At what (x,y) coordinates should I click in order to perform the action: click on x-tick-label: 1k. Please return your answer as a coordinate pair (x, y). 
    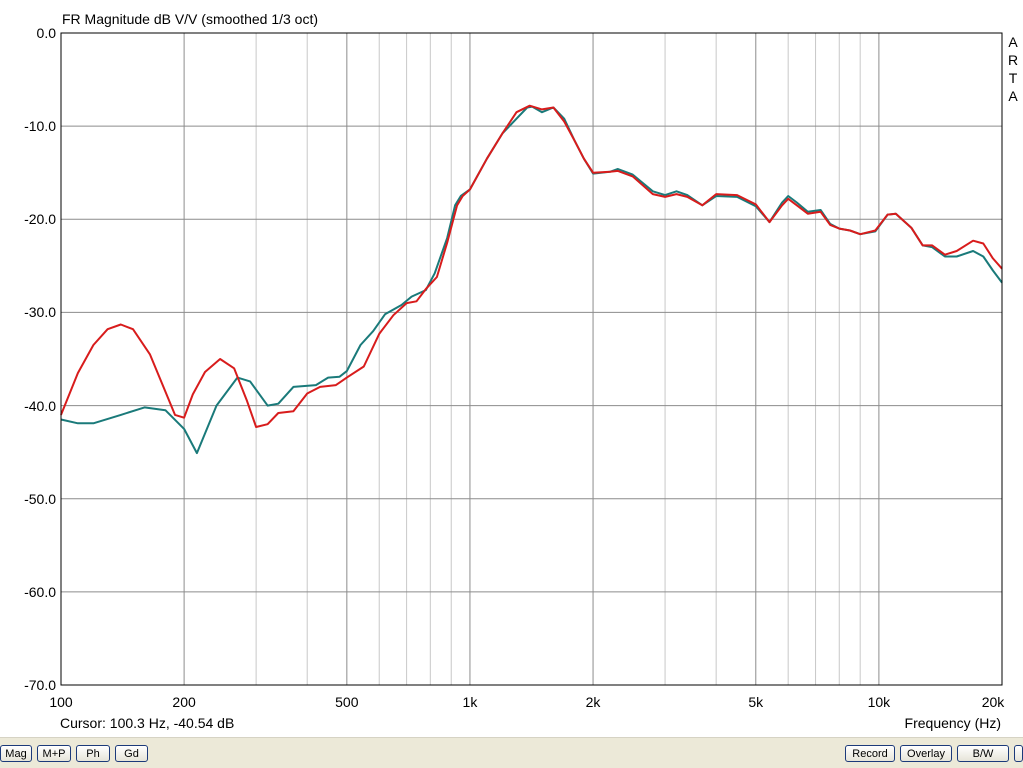
    Looking at the image, I should click on (470, 702).